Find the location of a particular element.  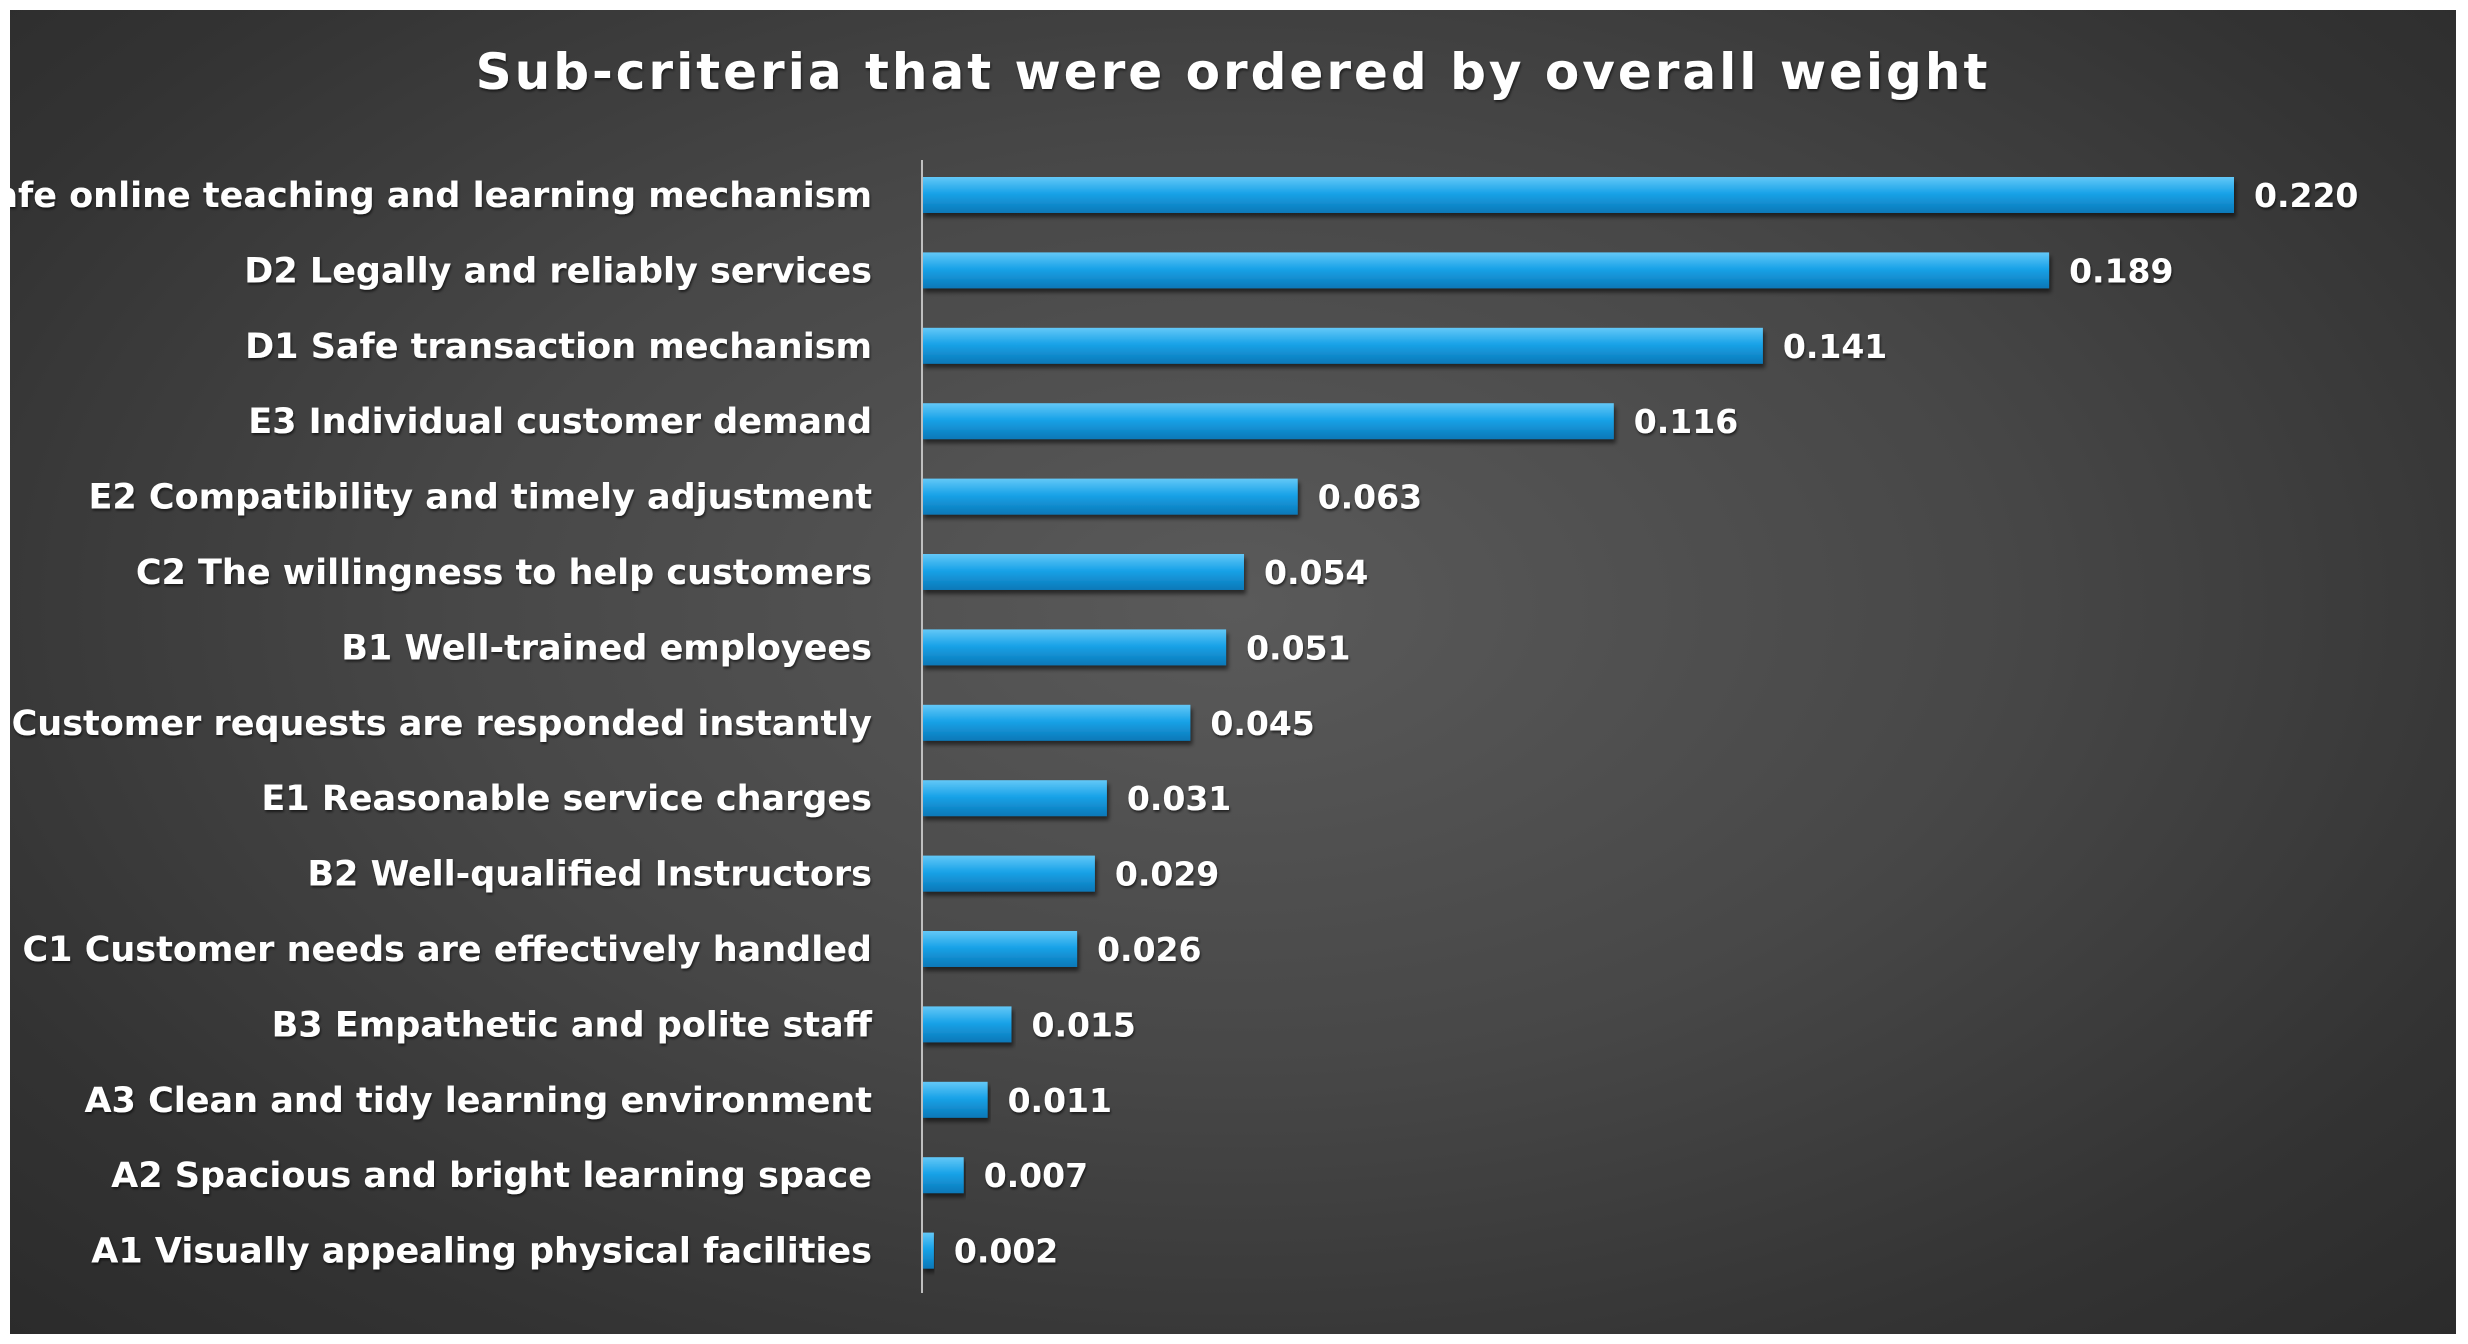

category-label: D1 Safe transaction mechanism is located at coordinates (558, 347).